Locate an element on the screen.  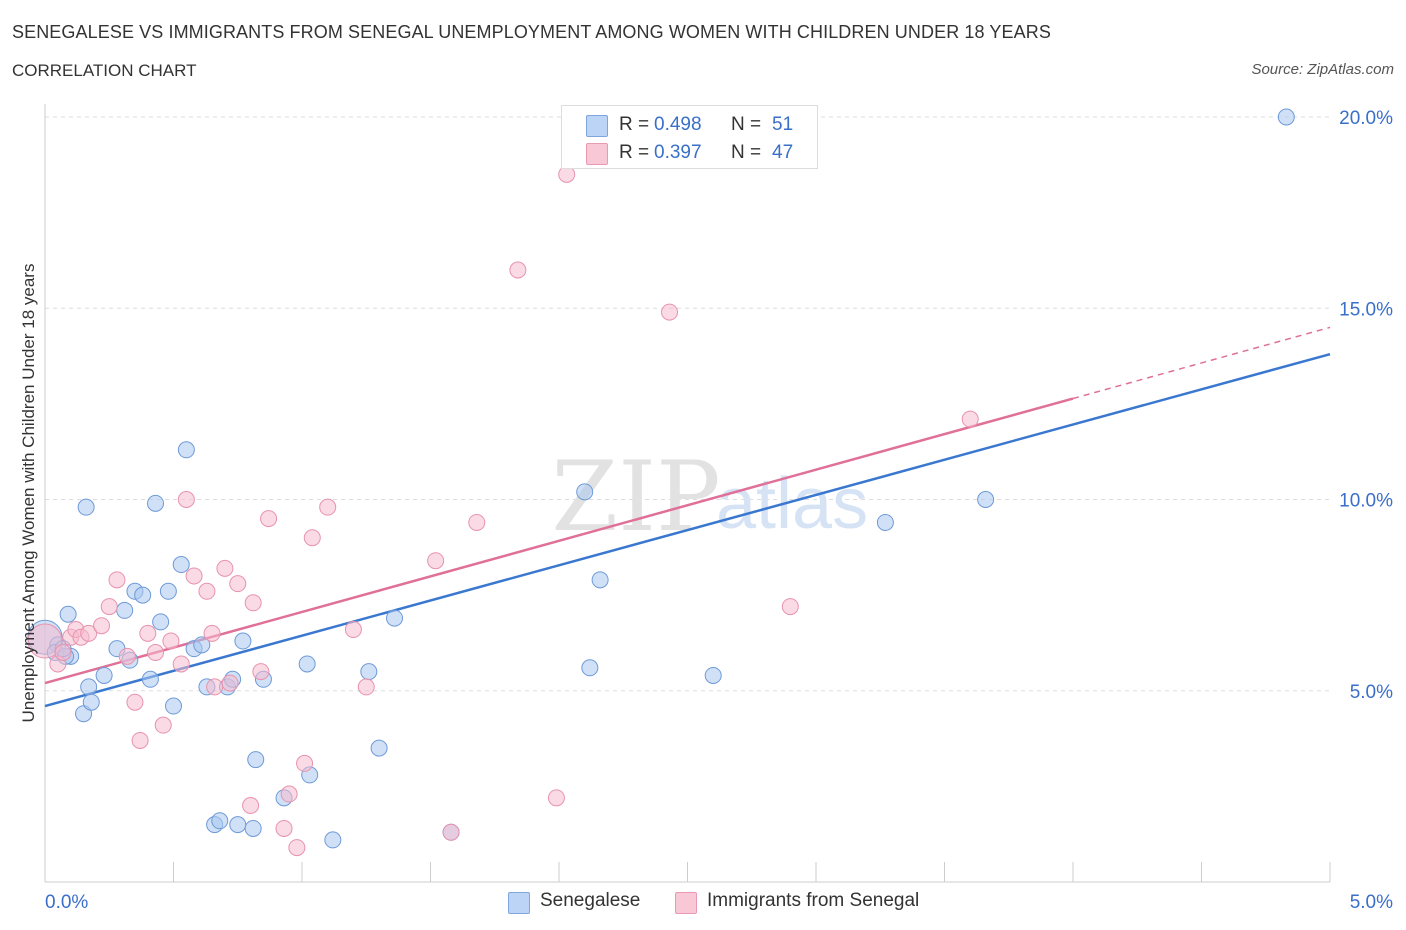
r-value: 0.397 is located at coordinates (678, 152).